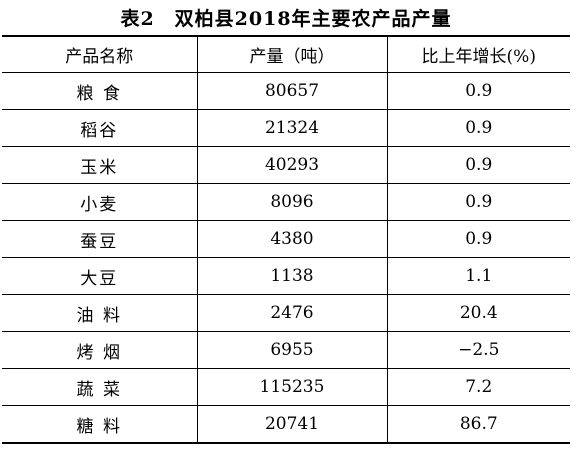  What do you see at coordinates (291, 128) in the screenshot?
I see `value-cell: 21324` at bounding box center [291, 128].